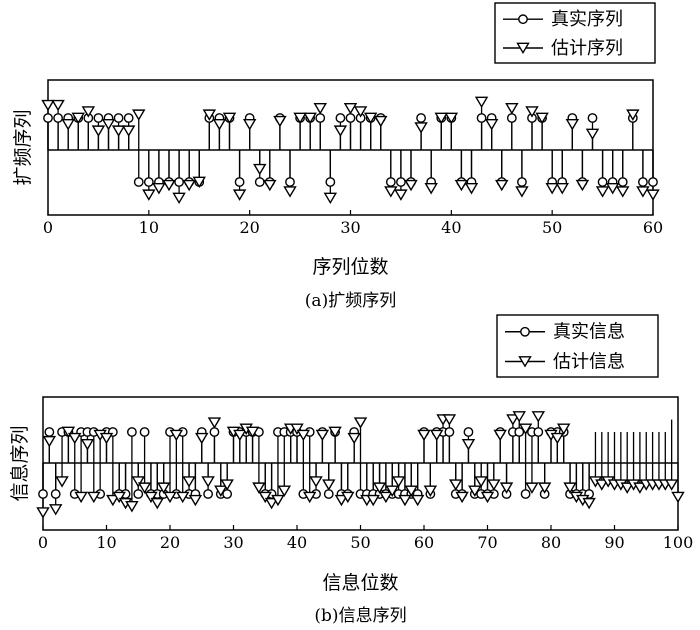 The image size is (700, 630). Describe the element at coordinates (424, 542) in the screenshot. I see `x-tick-label: 60` at that location.